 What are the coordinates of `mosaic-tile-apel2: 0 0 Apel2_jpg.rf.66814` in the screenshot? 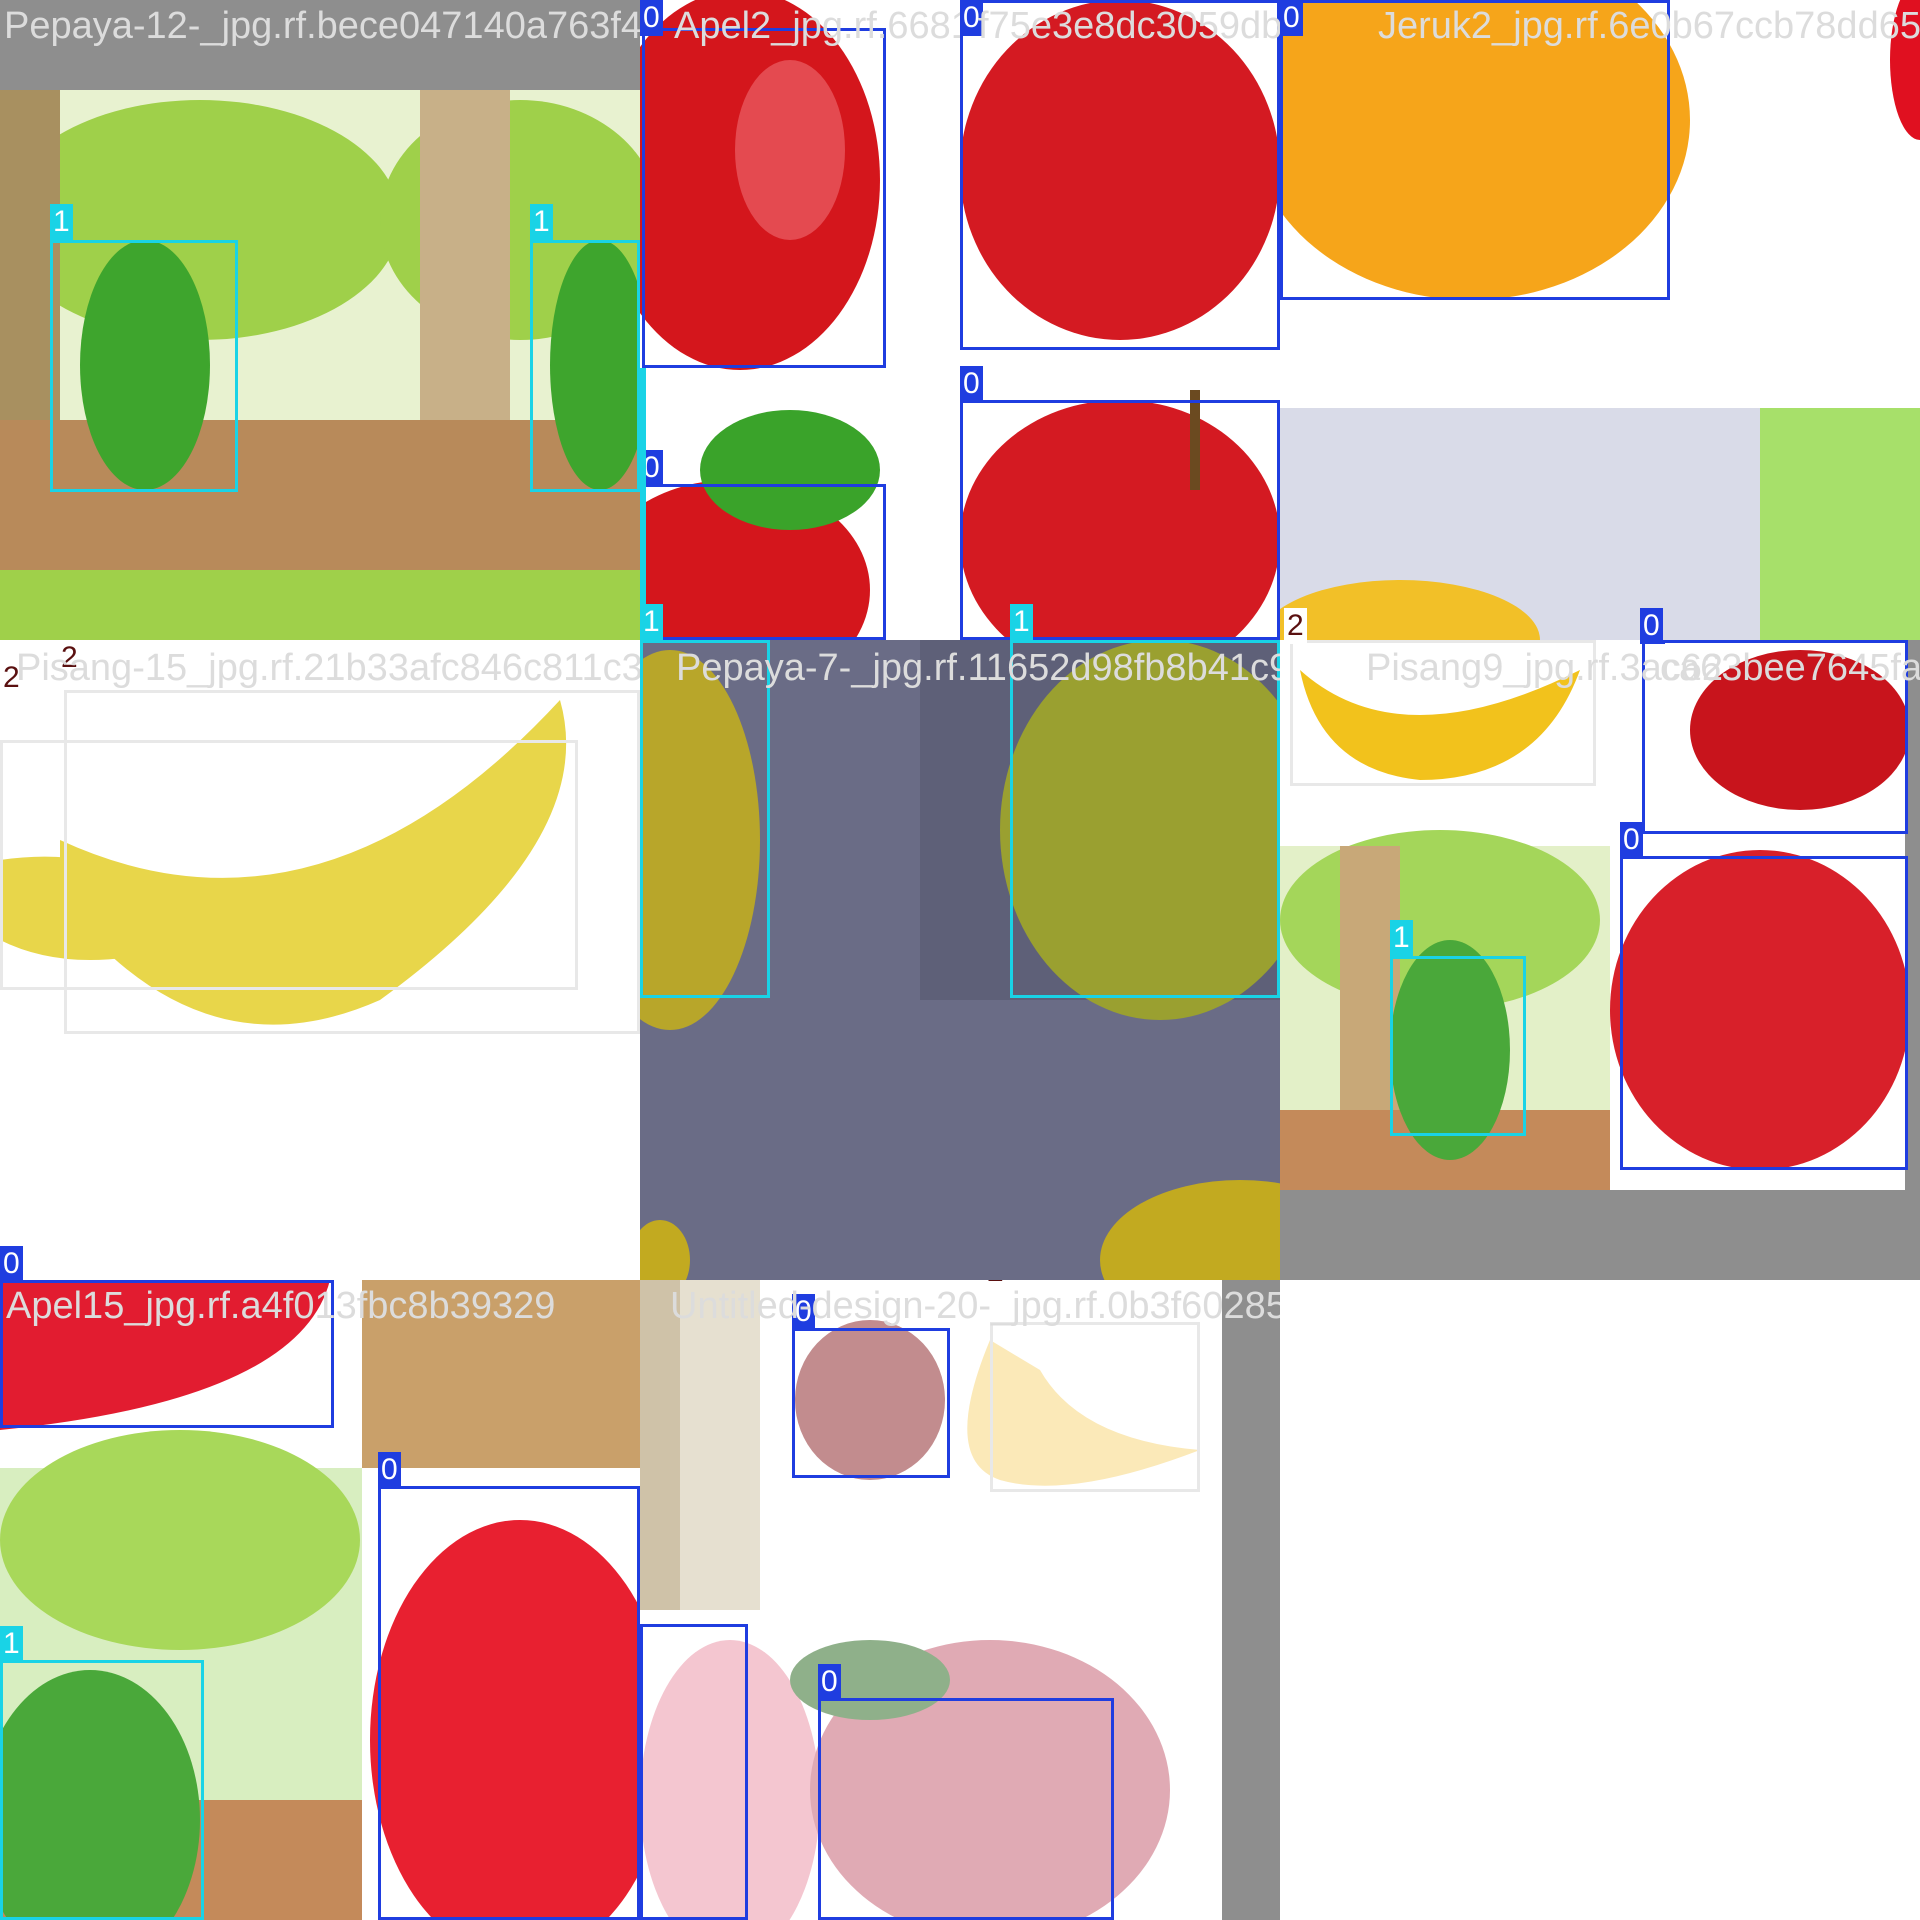 It's located at (800, 320).